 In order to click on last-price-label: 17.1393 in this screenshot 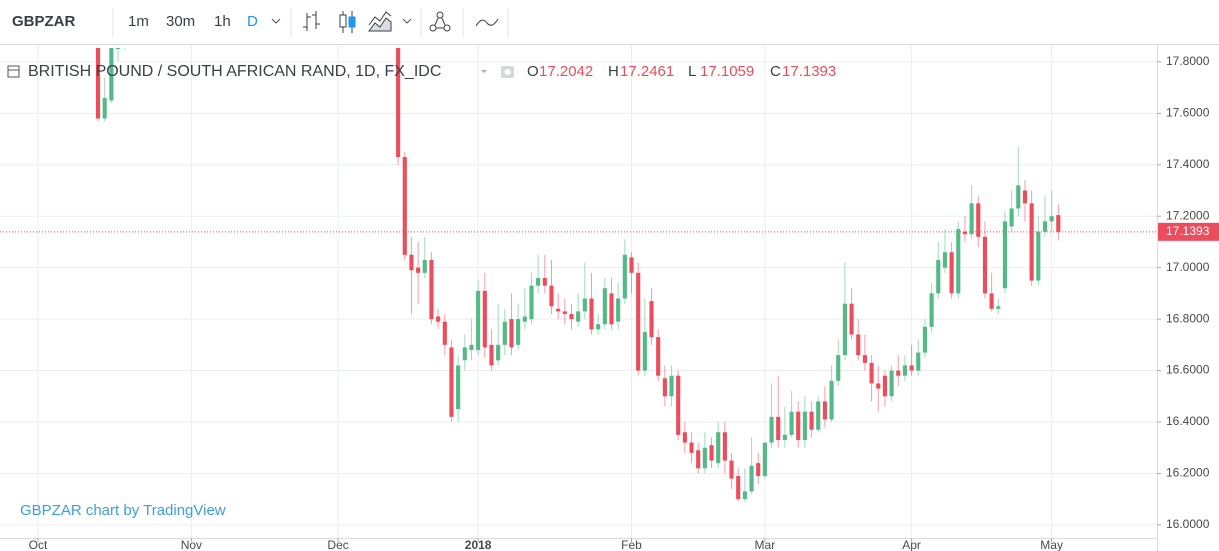, I will do `click(1188, 231)`.